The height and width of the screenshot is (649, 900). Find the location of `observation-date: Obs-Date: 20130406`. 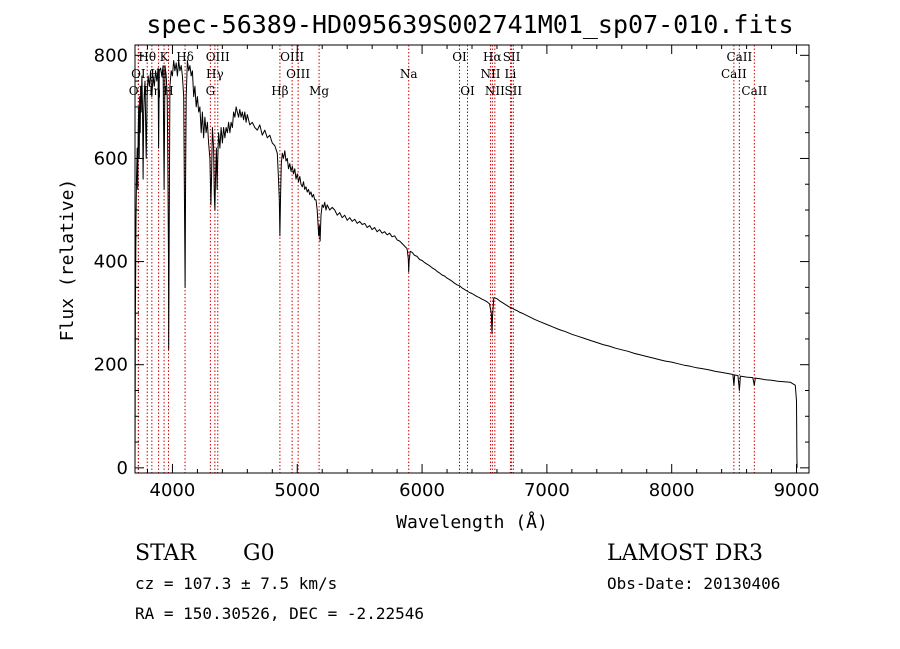

observation-date: Obs-Date: 20130406 is located at coordinates (693, 583).